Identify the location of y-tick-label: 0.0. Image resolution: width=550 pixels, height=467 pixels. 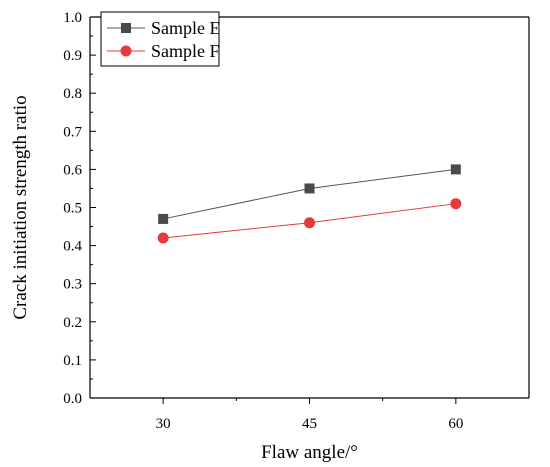
(72, 399).